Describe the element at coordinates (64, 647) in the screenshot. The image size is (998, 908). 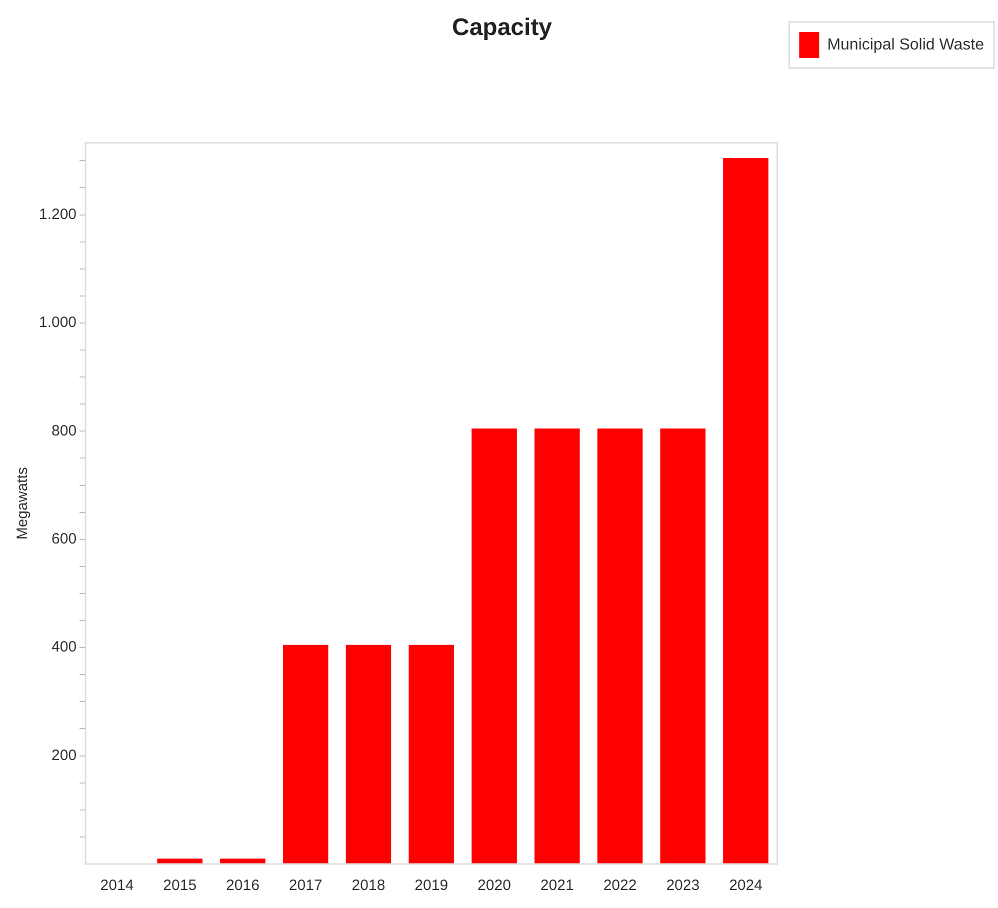
I see `y-tick-label: 400` at that location.